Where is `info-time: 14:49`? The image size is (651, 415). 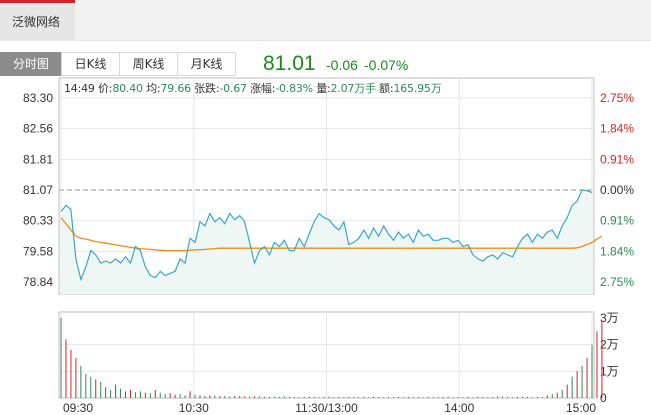 info-time: 14:49 is located at coordinates (79, 88).